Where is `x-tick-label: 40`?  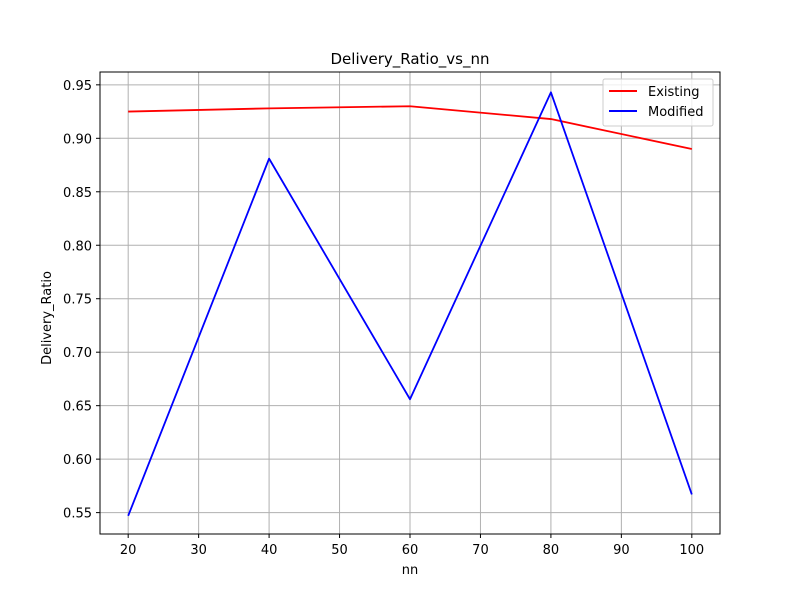
x-tick-label: 40 is located at coordinates (269, 550).